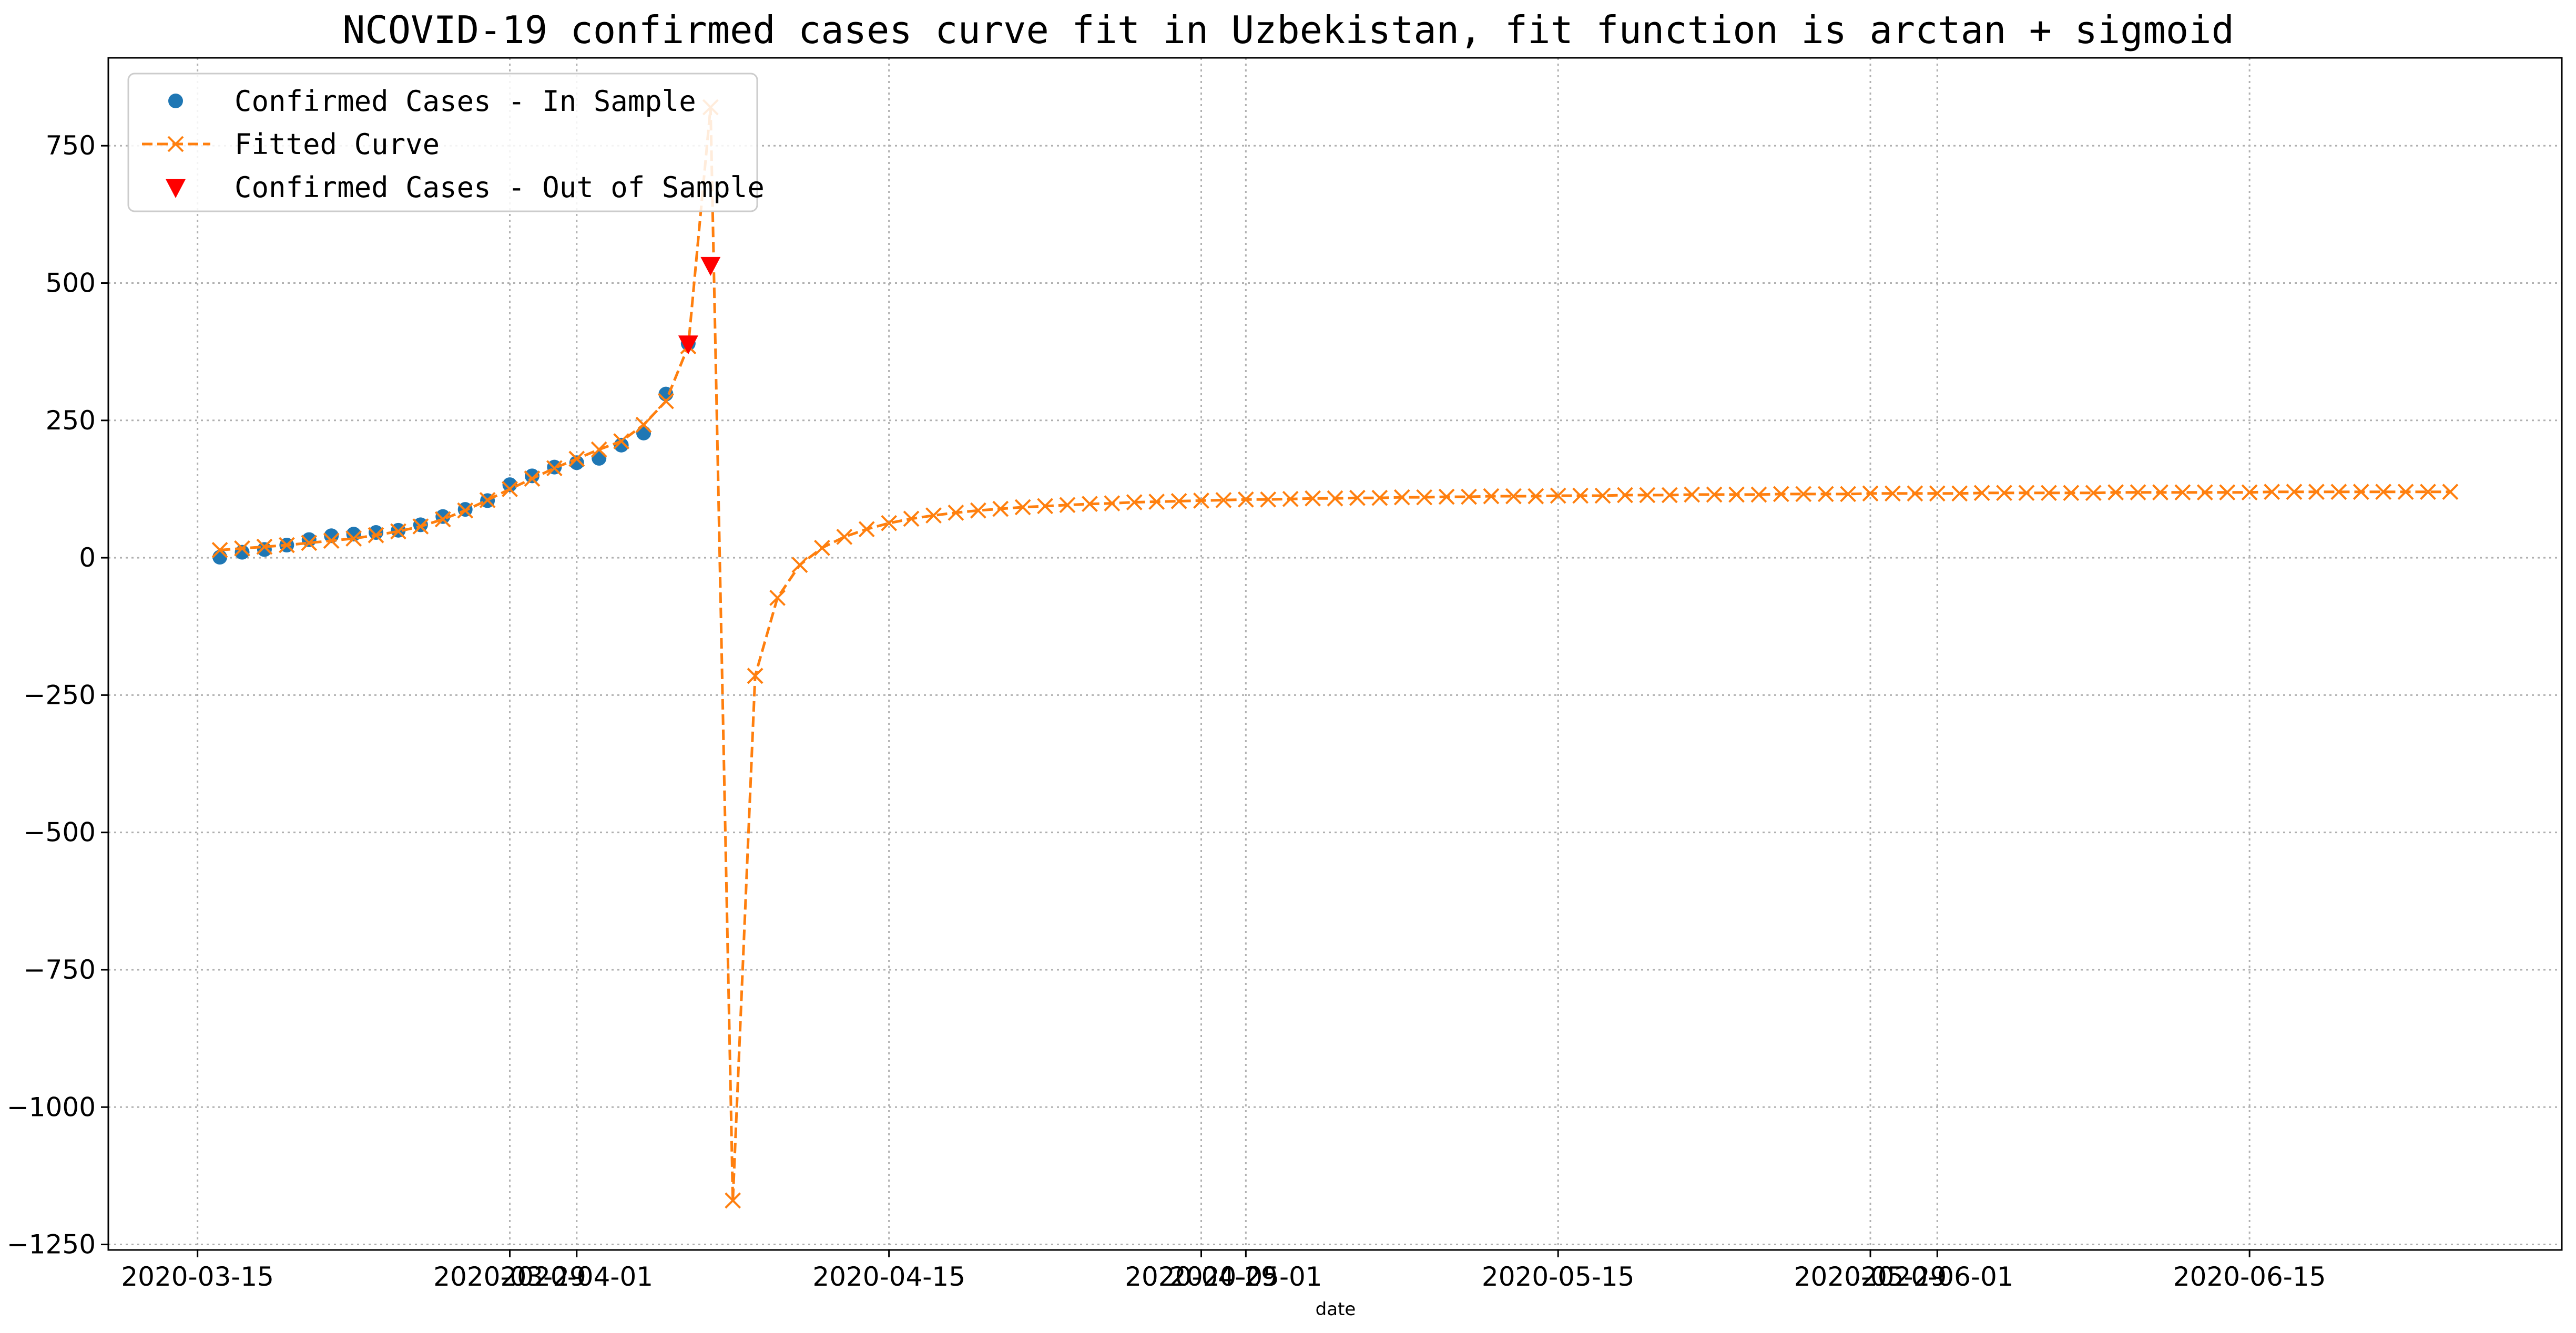  Describe the element at coordinates (71, 420) in the screenshot. I see `y-tick-label: 250` at that location.